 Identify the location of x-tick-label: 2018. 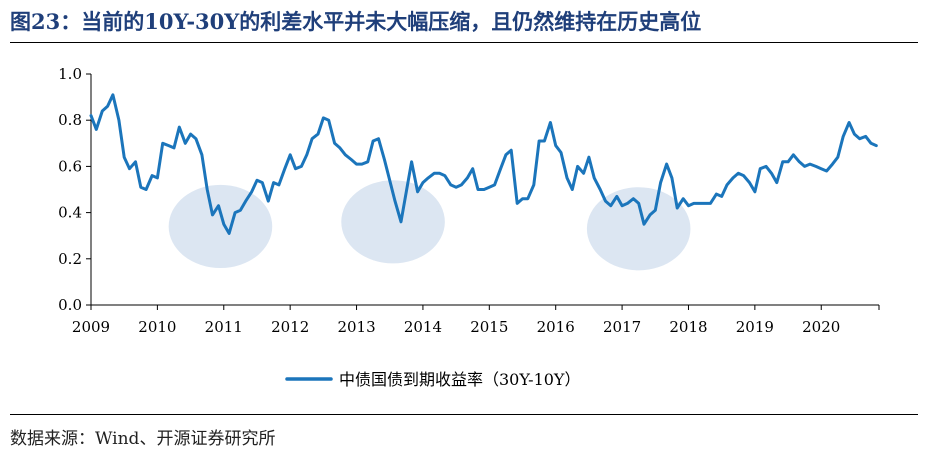
(688, 327).